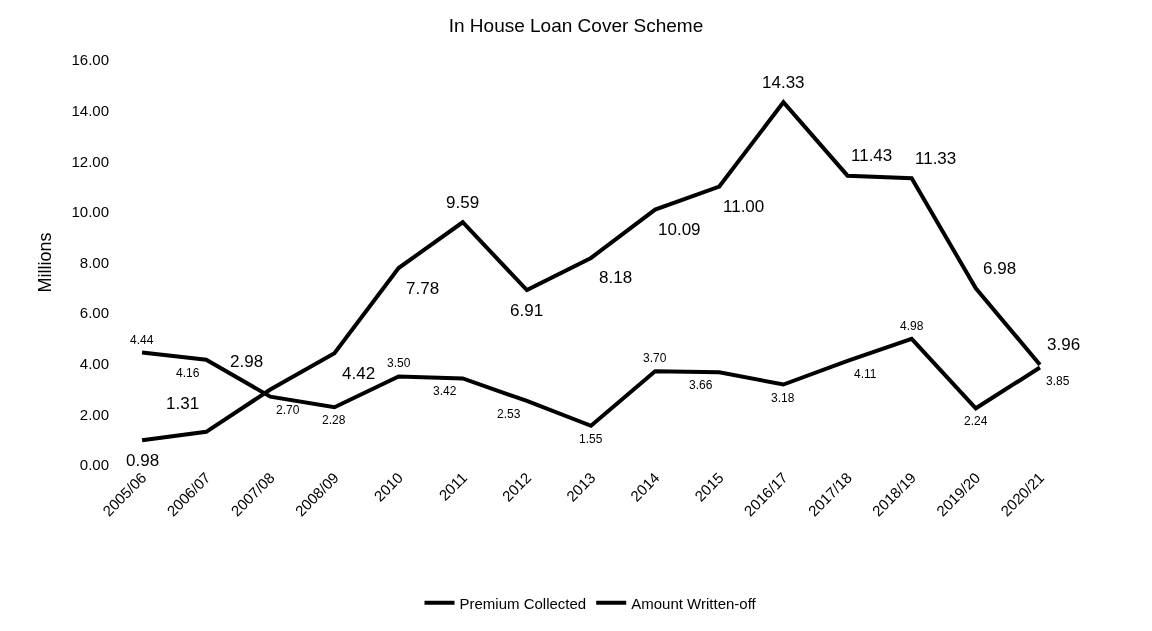 This screenshot has height=631, width=1152. Describe the element at coordinates (509, 414) in the screenshot. I see `data-label: 2.53` at that location.